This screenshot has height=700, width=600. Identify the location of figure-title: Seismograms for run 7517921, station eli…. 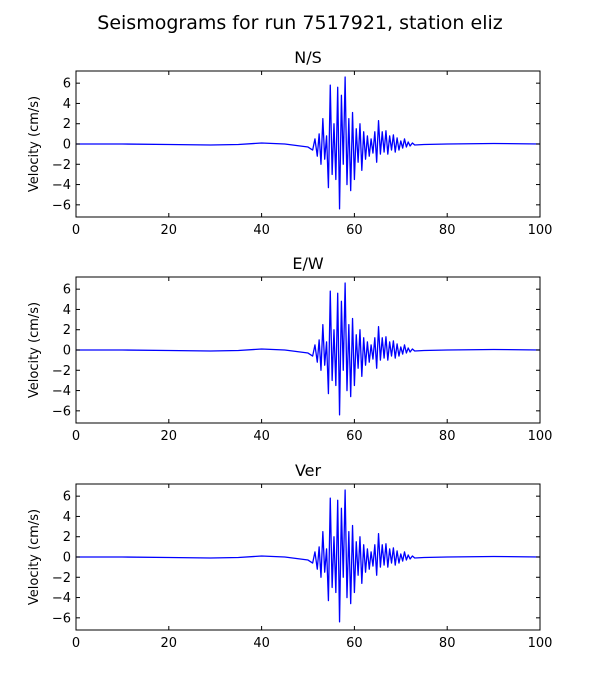
(299, 23).